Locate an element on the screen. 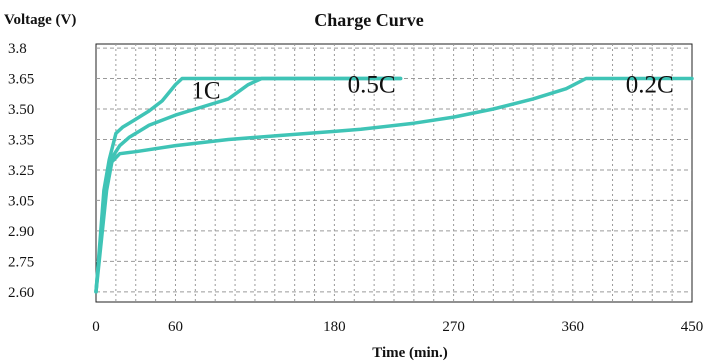  x-tick-label: 270 is located at coordinates (453, 327).